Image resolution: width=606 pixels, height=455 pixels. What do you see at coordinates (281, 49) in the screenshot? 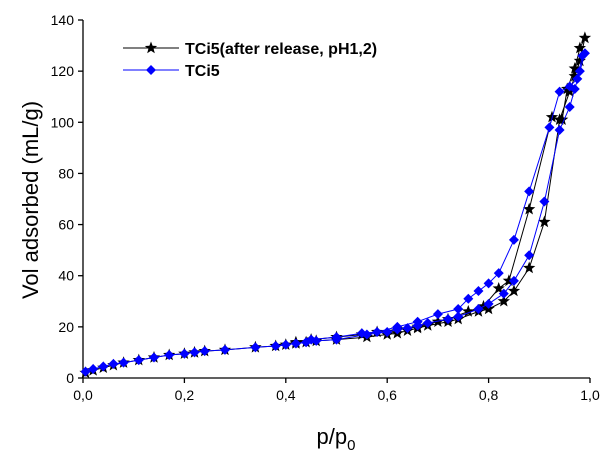
I see `legend-label: TCi5(after release, pH1,2)` at bounding box center [281, 49].